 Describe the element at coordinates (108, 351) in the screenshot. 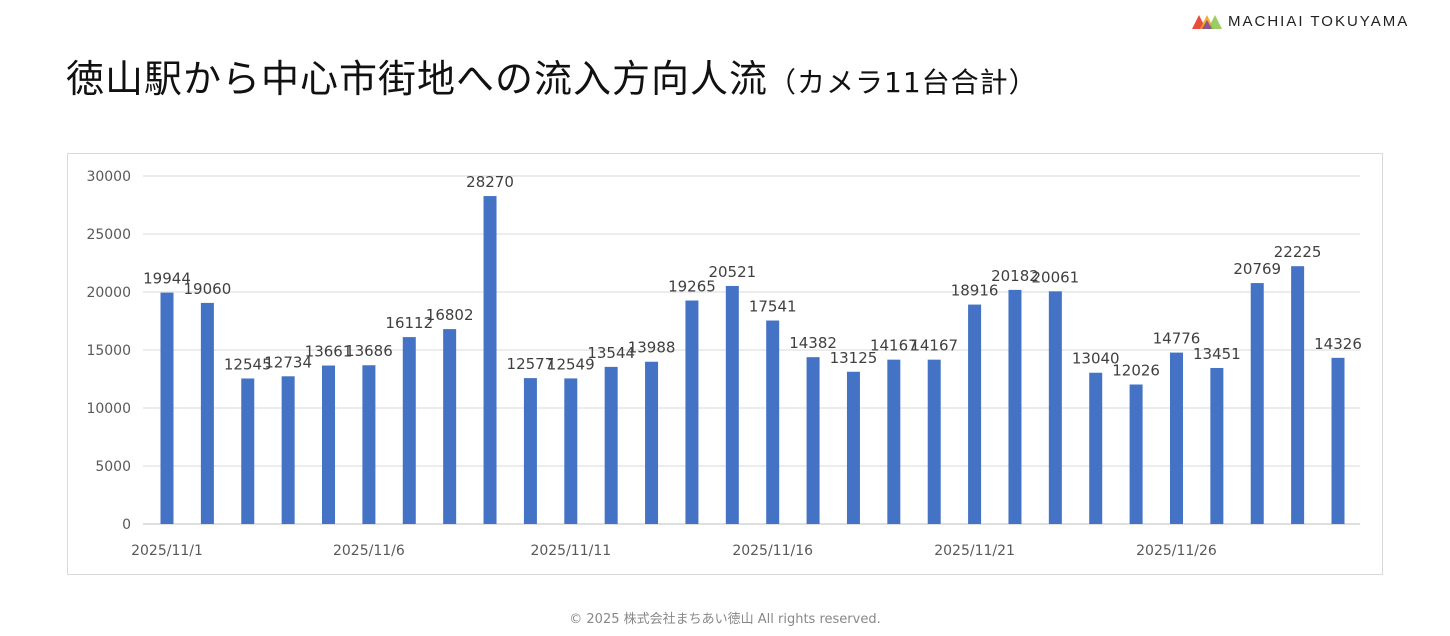

I see `y-tick-label: 15000` at that location.